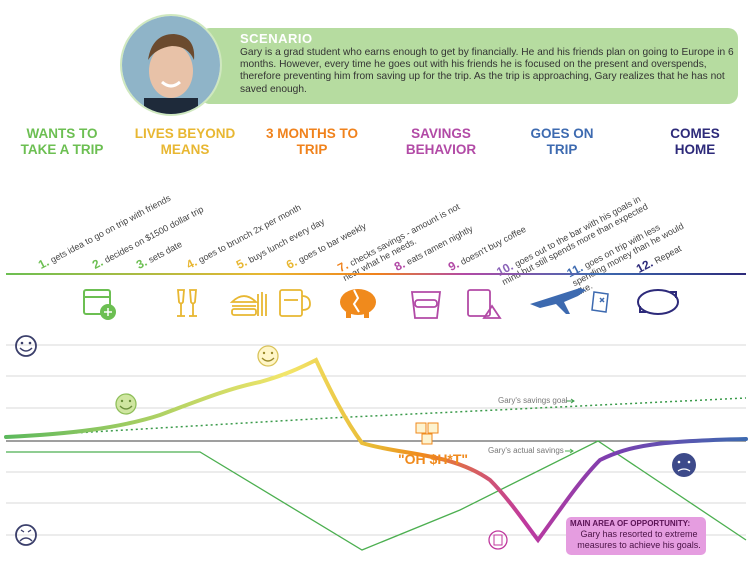 Image resolution: width=752 pixels, height=573 pixels. I want to click on actual-arrow, so click(569, 451).